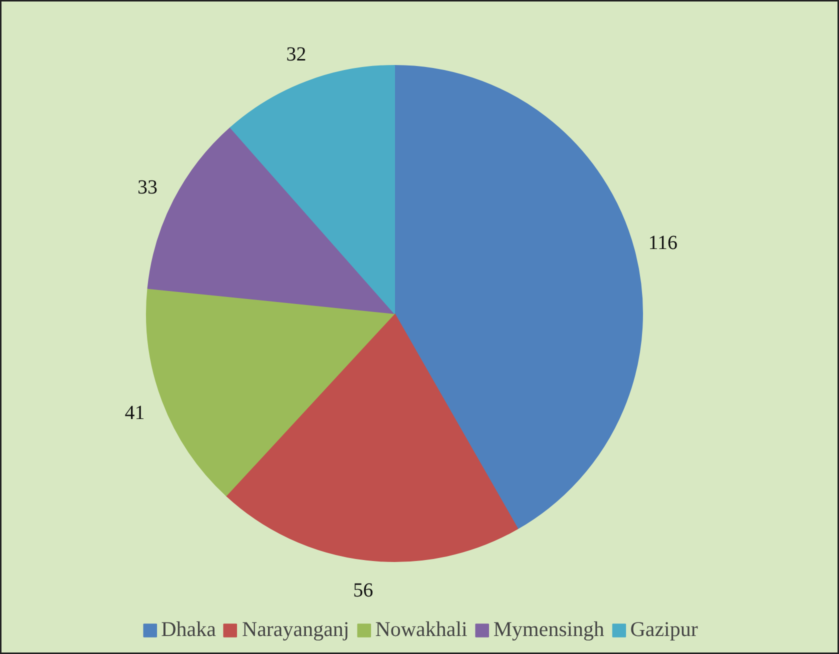 The height and width of the screenshot is (654, 839). What do you see at coordinates (664, 629) in the screenshot?
I see `legend-label: Gazipur` at bounding box center [664, 629].